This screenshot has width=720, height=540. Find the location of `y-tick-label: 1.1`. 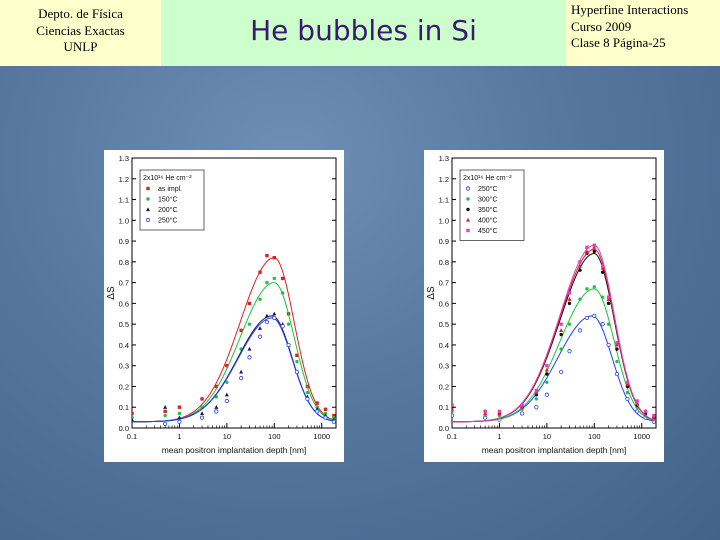

y-tick-label: 1.1 is located at coordinates (444, 200).